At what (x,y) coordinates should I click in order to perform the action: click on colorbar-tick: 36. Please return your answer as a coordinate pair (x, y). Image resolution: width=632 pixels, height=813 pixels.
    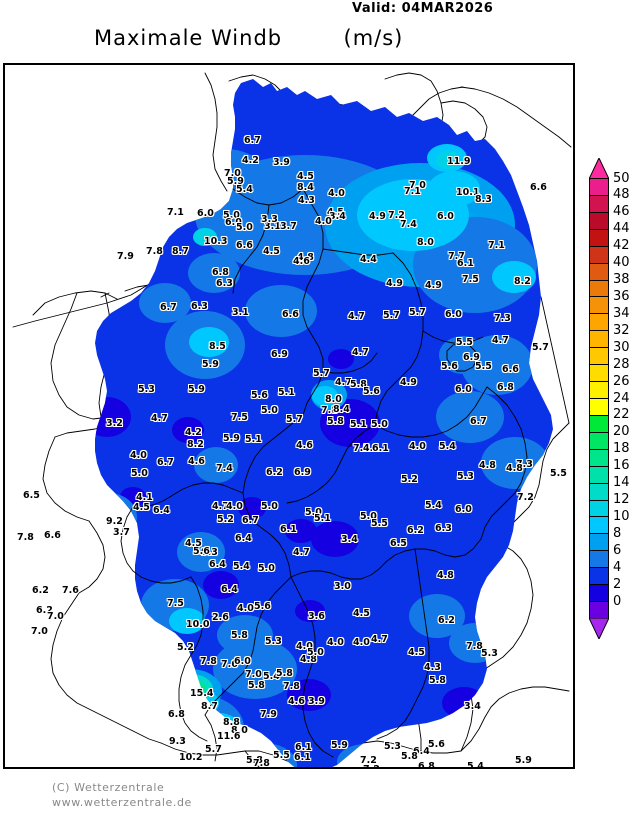
    Looking at the image, I should click on (621, 296).